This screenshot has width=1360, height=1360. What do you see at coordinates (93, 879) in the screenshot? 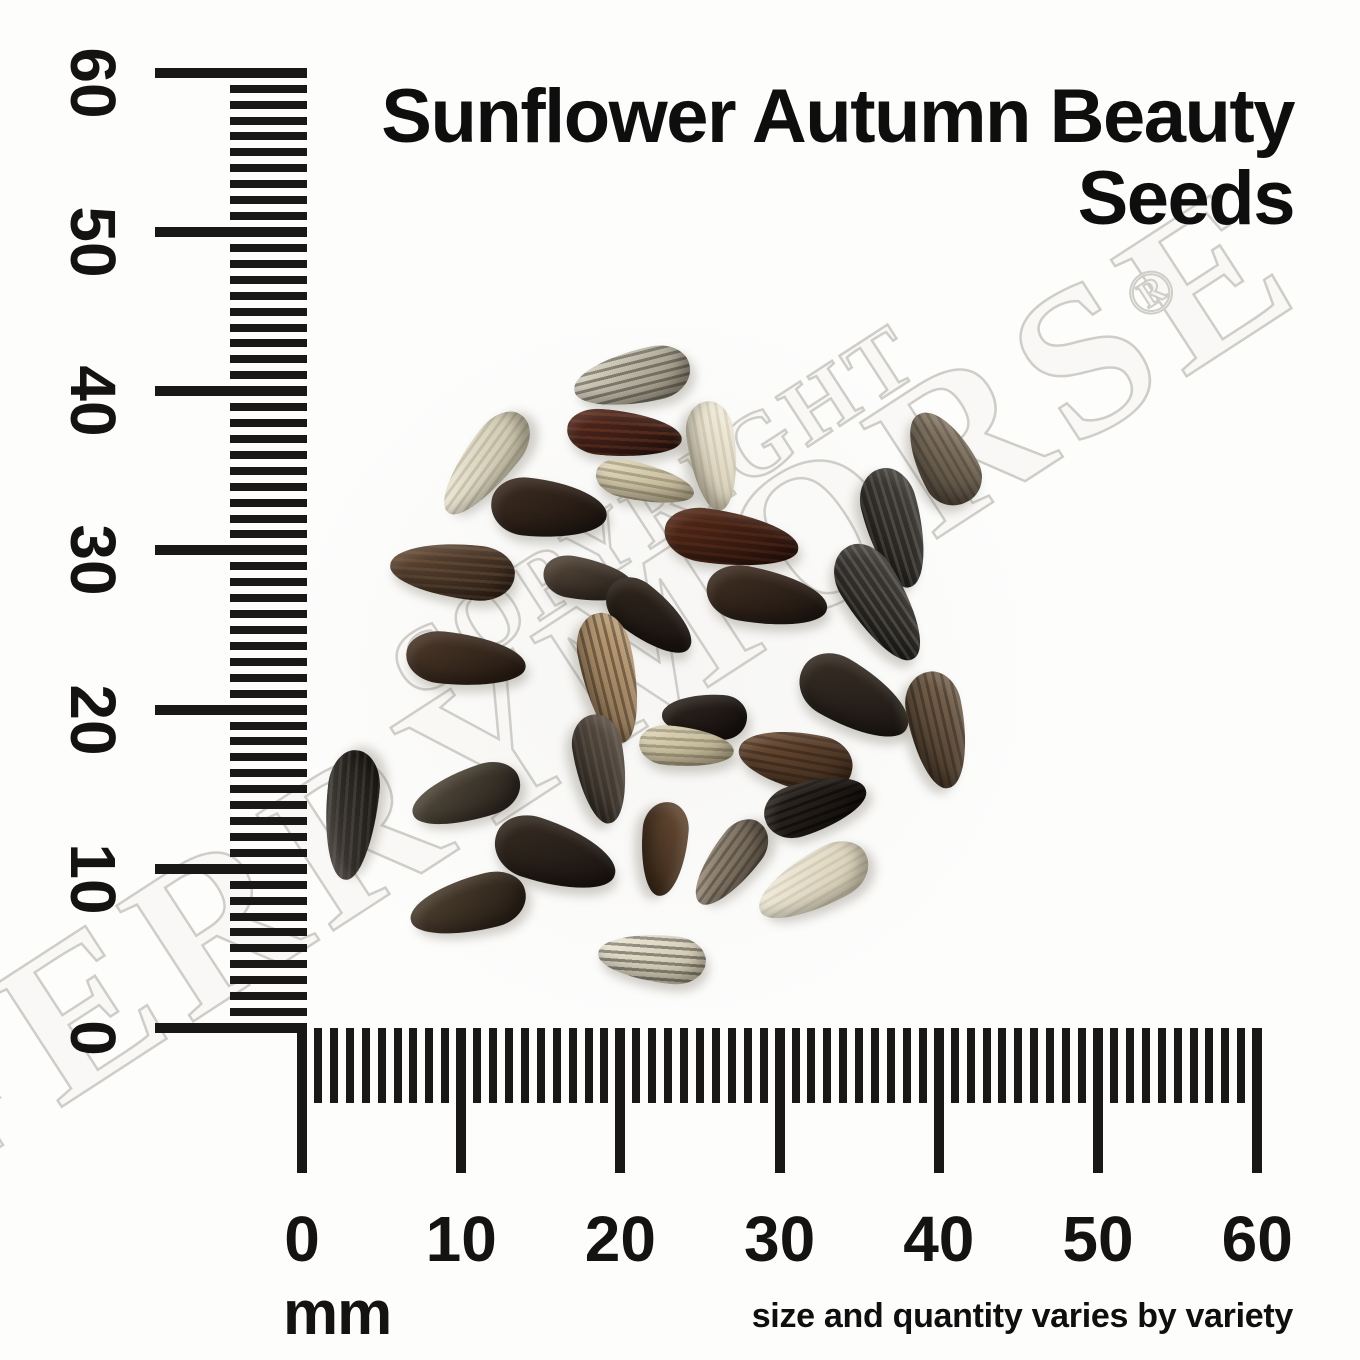
I see `vertical-ruler-label: 10` at bounding box center [93, 879].